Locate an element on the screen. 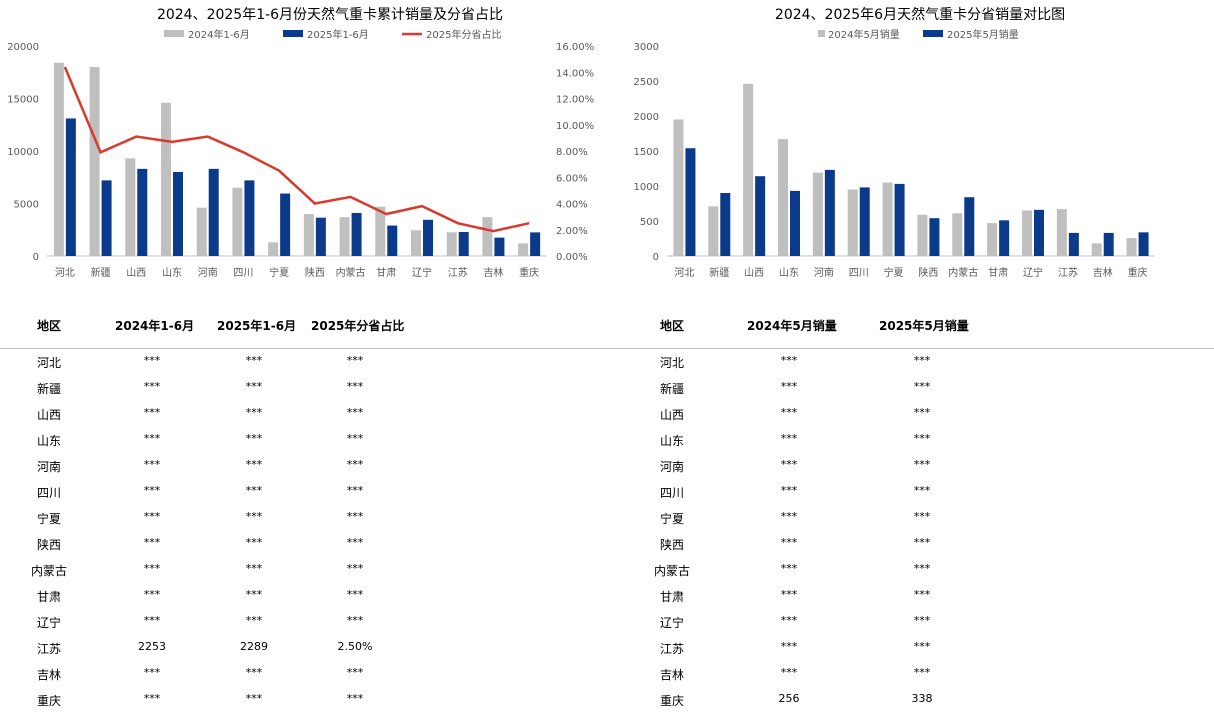  left-table-header-share: 2025年分省占比 is located at coordinates (358, 326).